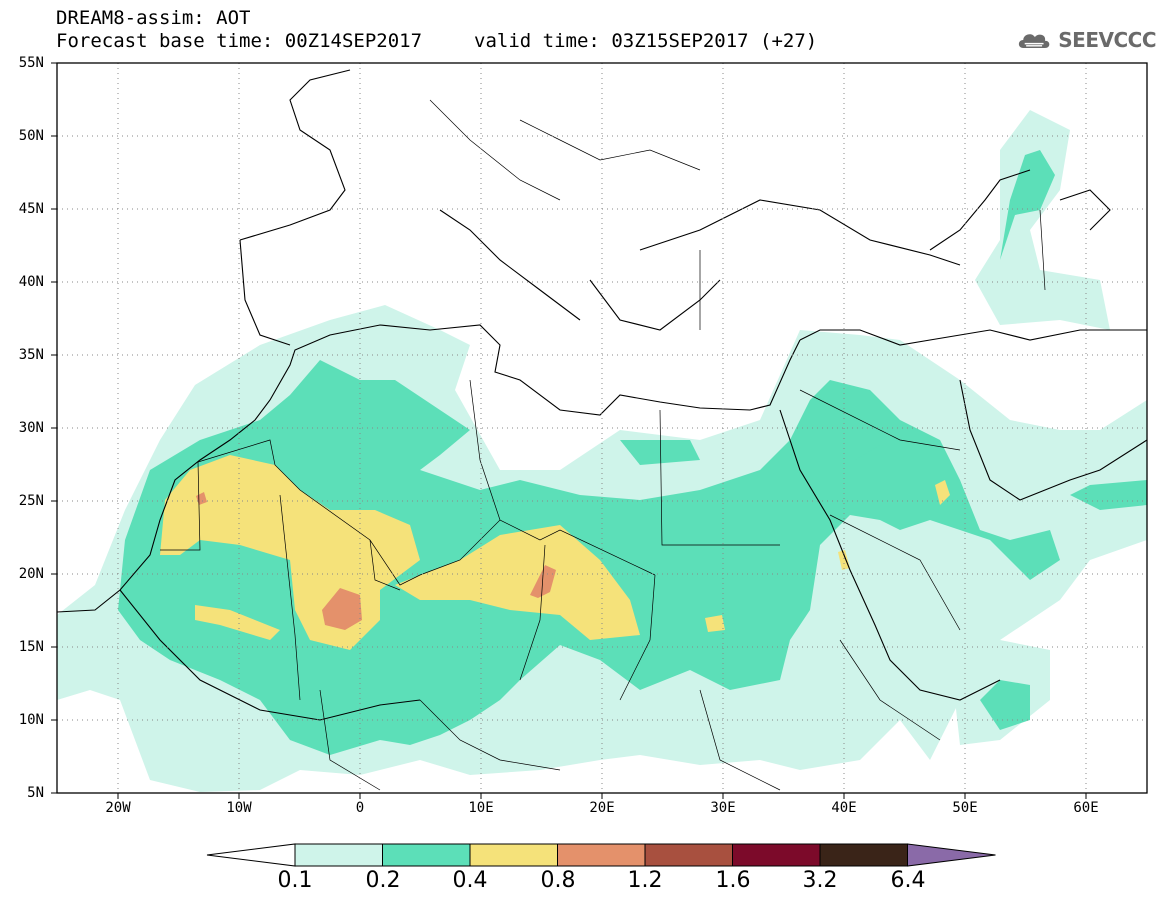 This screenshot has height=905, width=1165. Describe the element at coordinates (31, 63) in the screenshot. I see `lat-label: 55N` at that location.